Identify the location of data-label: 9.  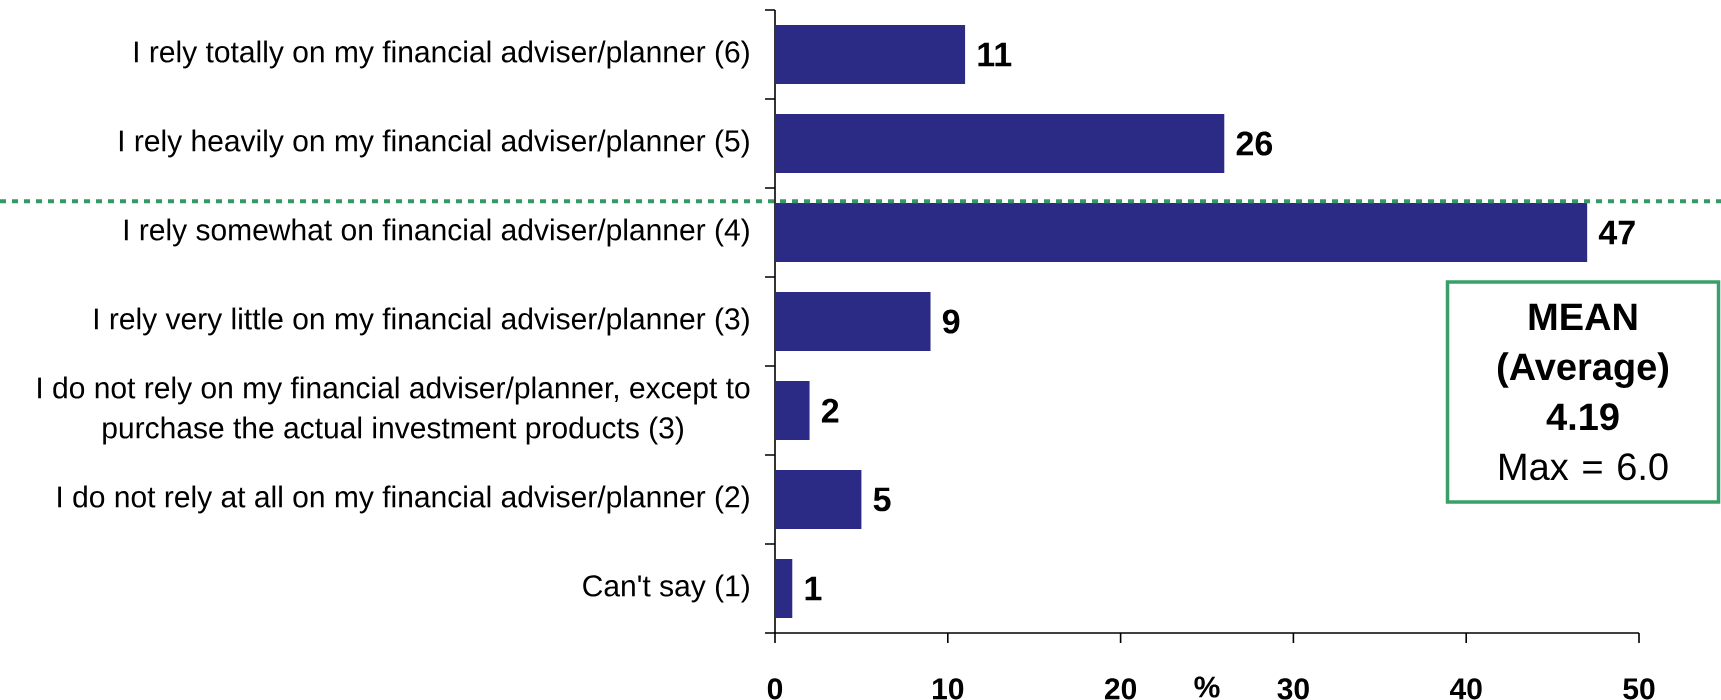
(951, 321).